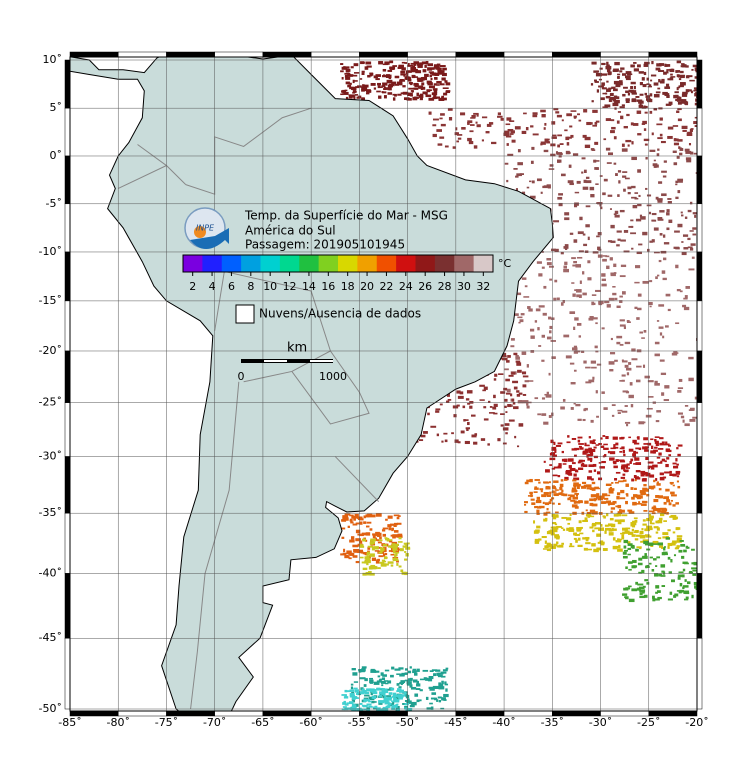 Image resolution: width=741 pixels, height=781 pixels. Describe the element at coordinates (50, 637) in the screenshot. I see `lat-tick-label: -45˚` at that location.